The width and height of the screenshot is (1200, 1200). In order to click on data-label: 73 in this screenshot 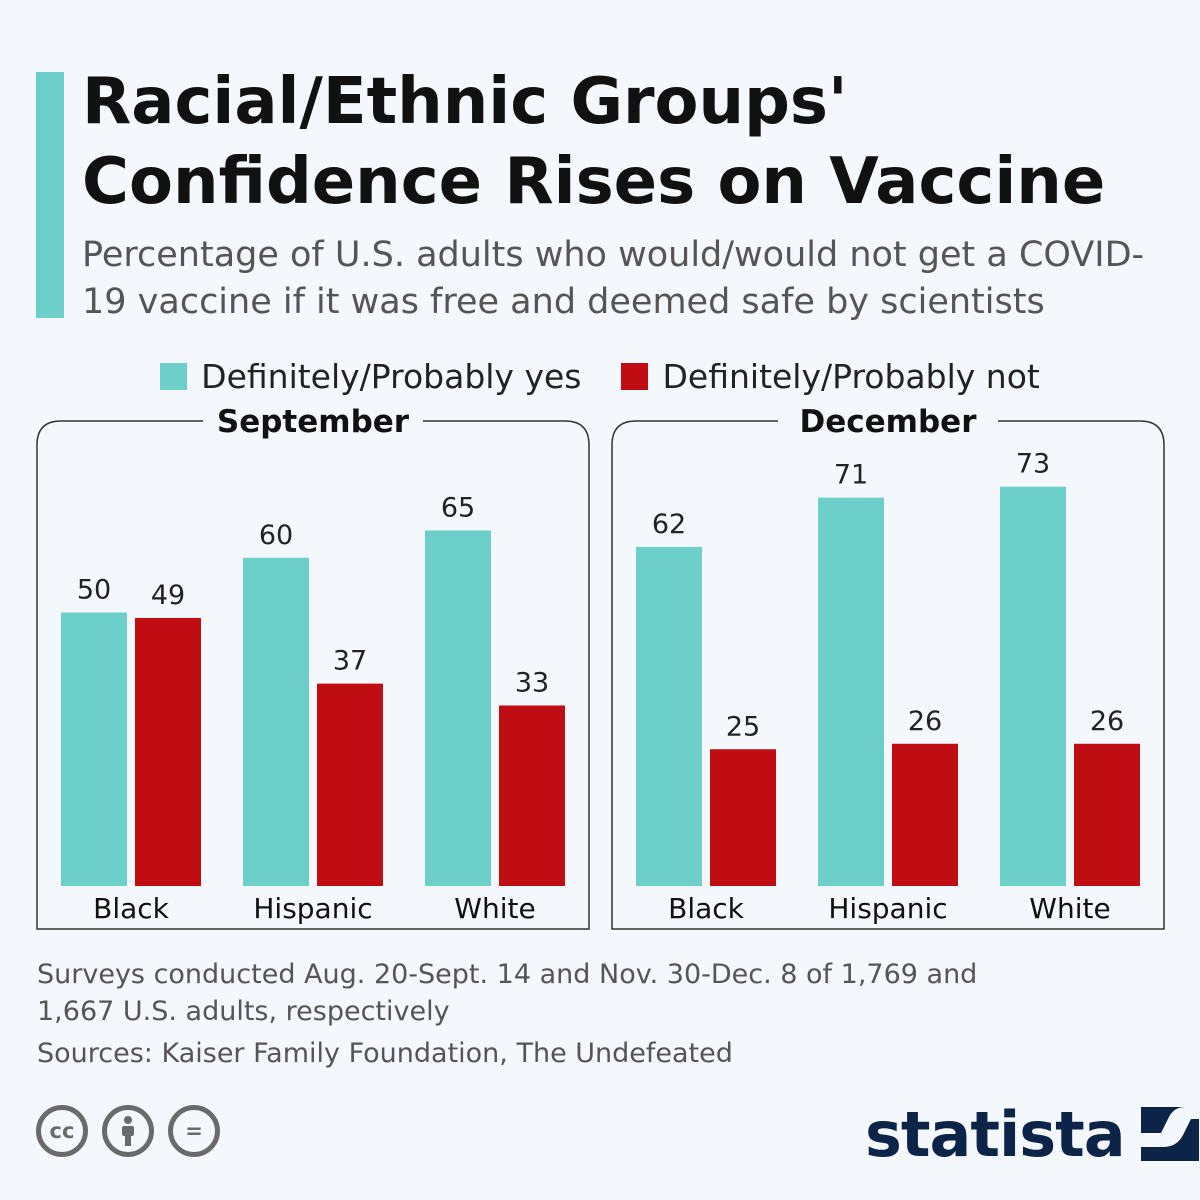, I will do `click(1033, 464)`.